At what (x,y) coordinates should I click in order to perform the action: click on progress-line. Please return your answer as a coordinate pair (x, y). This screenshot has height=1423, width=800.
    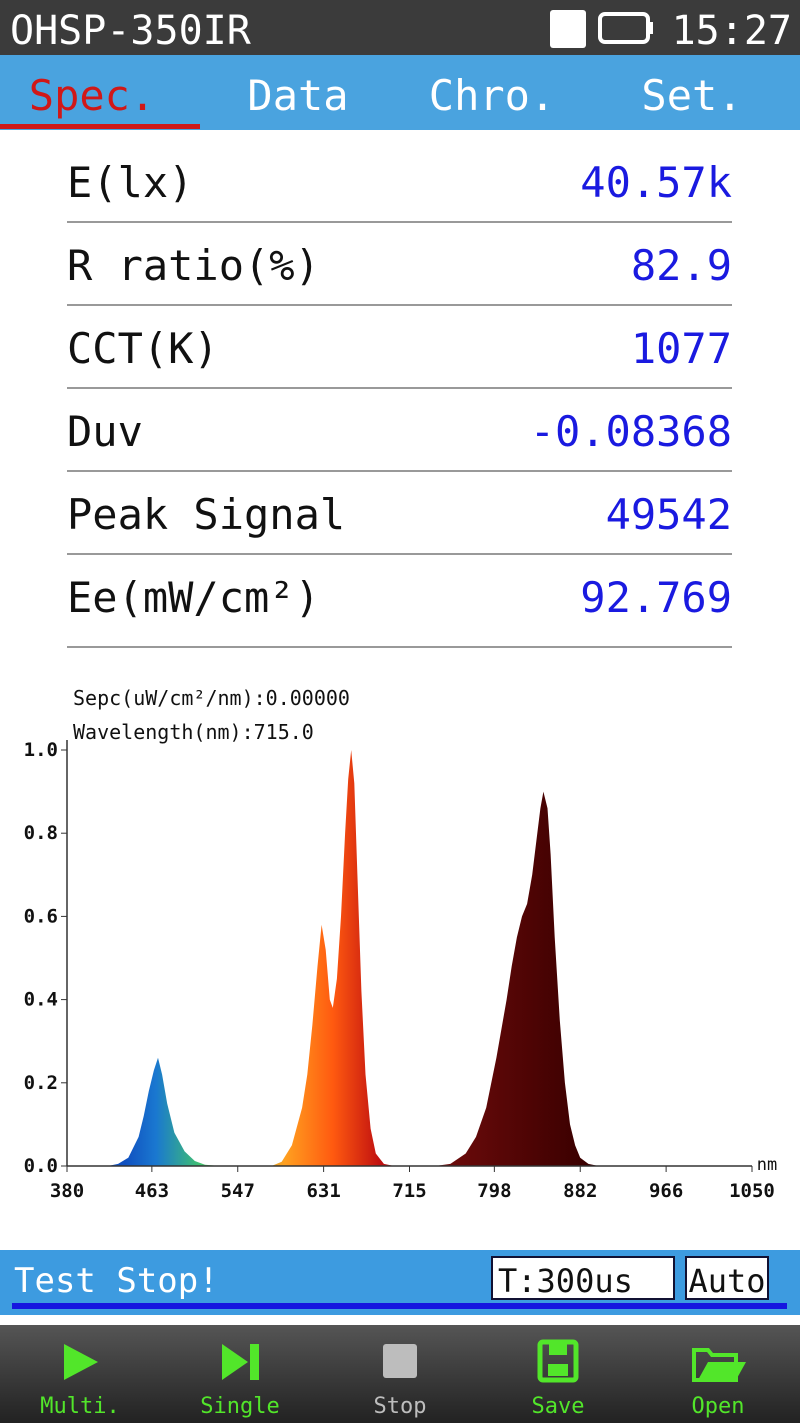
    Looking at the image, I should click on (399, 1306).